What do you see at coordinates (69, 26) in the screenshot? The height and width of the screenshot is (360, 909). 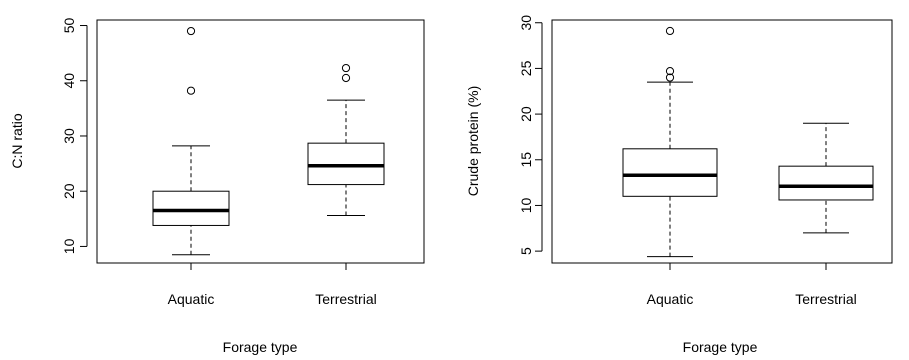 I see `y-tick-label: 50` at bounding box center [69, 26].